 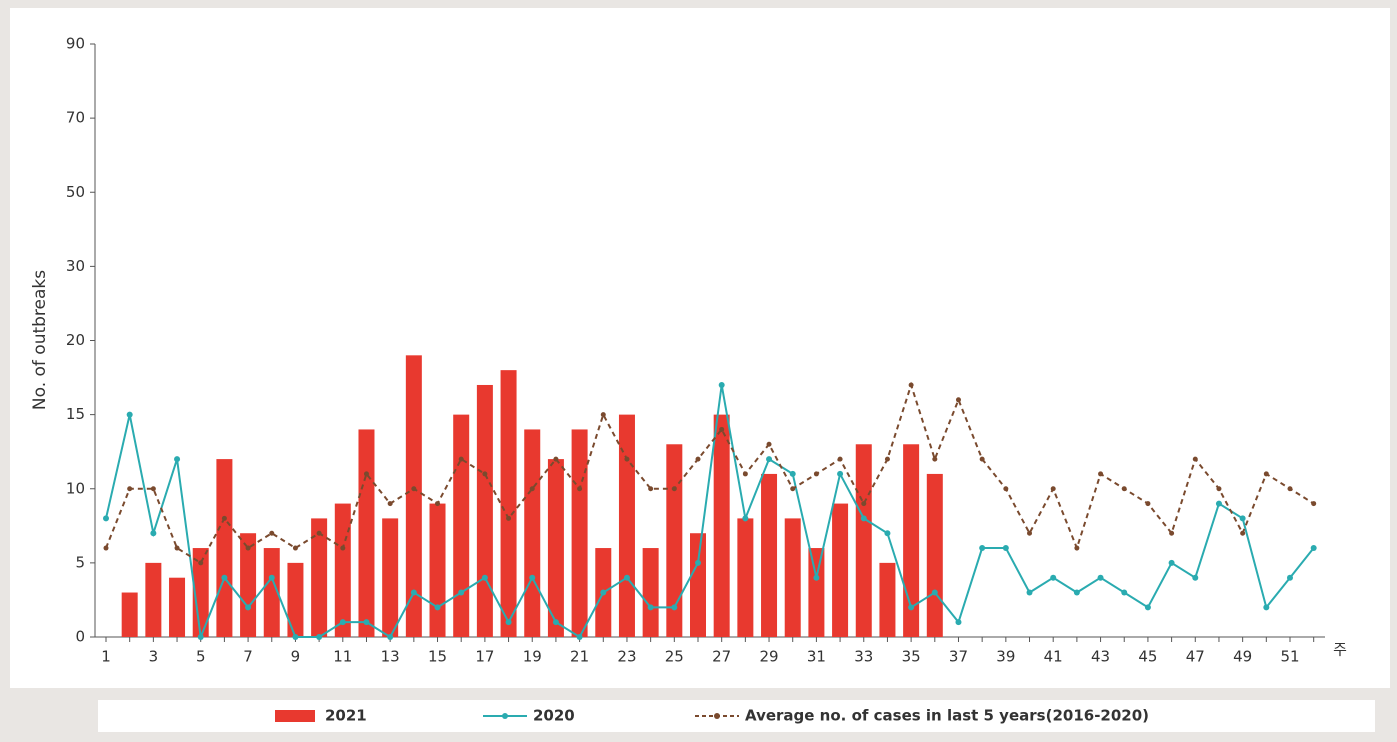 What do you see at coordinates (1053, 657) in the screenshot?
I see `x-tick-label: 41` at bounding box center [1053, 657].